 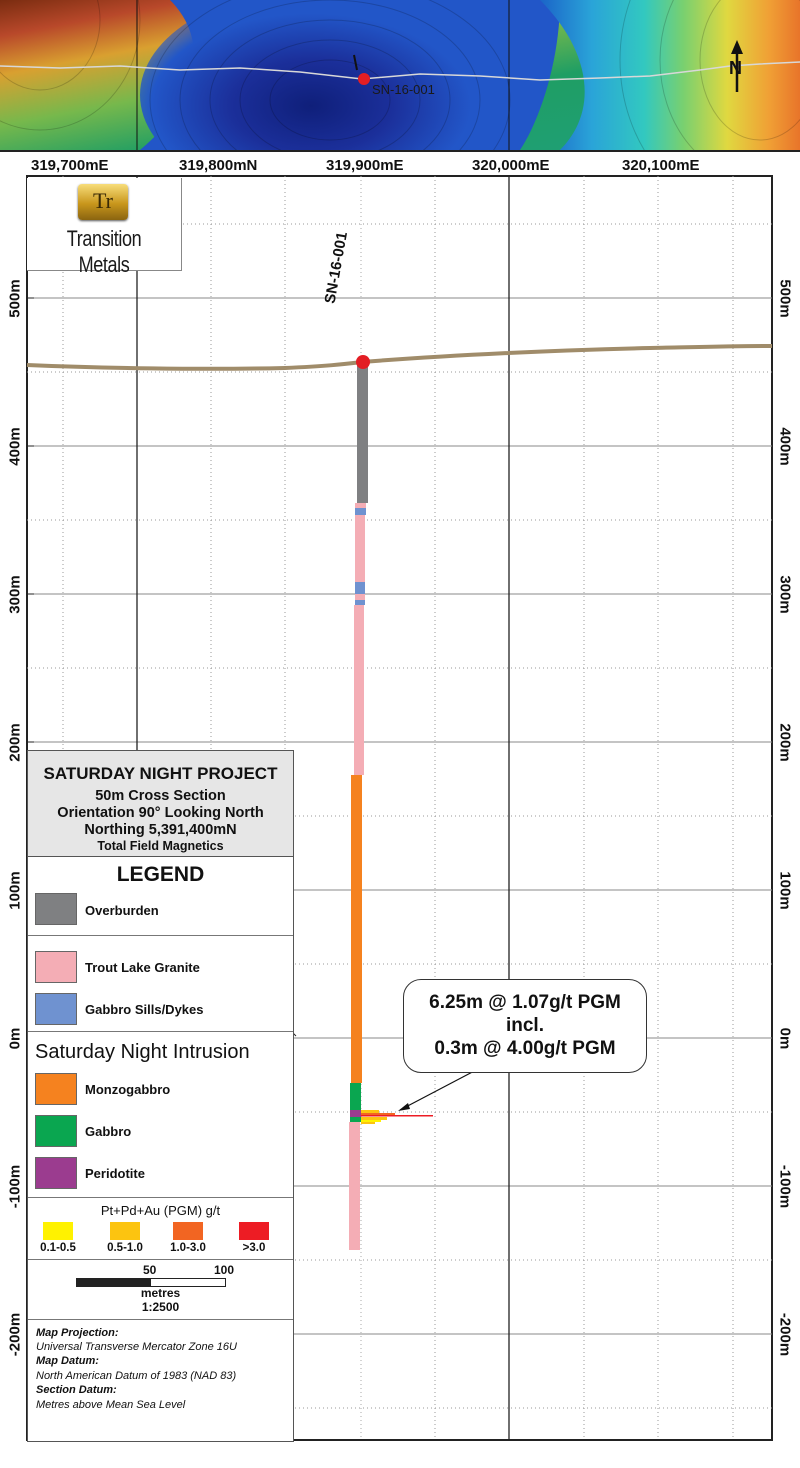 What do you see at coordinates (525, 1048) in the screenshot?
I see `callout-line-3: 0.3m @ 4.00g/t PGM` at bounding box center [525, 1048].